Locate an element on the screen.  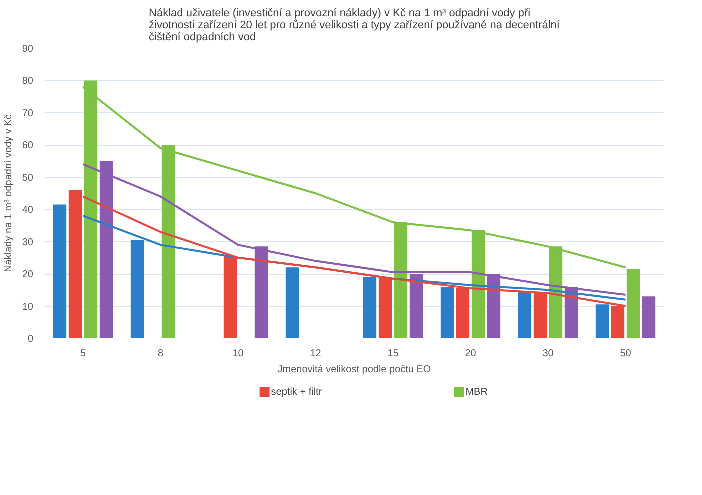
y-tick-label: 20 is located at coordinates (28, 275).